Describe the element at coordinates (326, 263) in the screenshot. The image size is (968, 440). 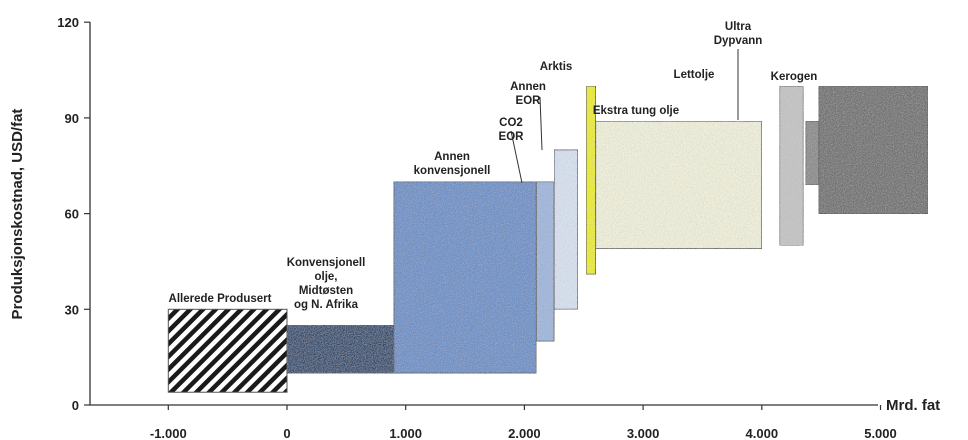
I see `segment-label: Konvensjonell` at that location.